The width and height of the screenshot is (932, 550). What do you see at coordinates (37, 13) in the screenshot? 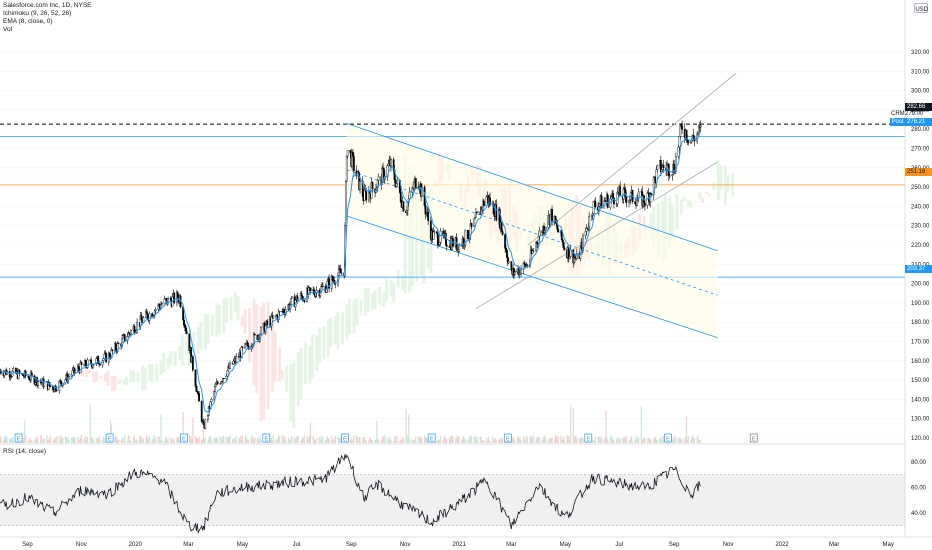
I see `ichimoku-legend: Ichimoku (9, 26, 52, 26)` at bounding box center [37, 13].